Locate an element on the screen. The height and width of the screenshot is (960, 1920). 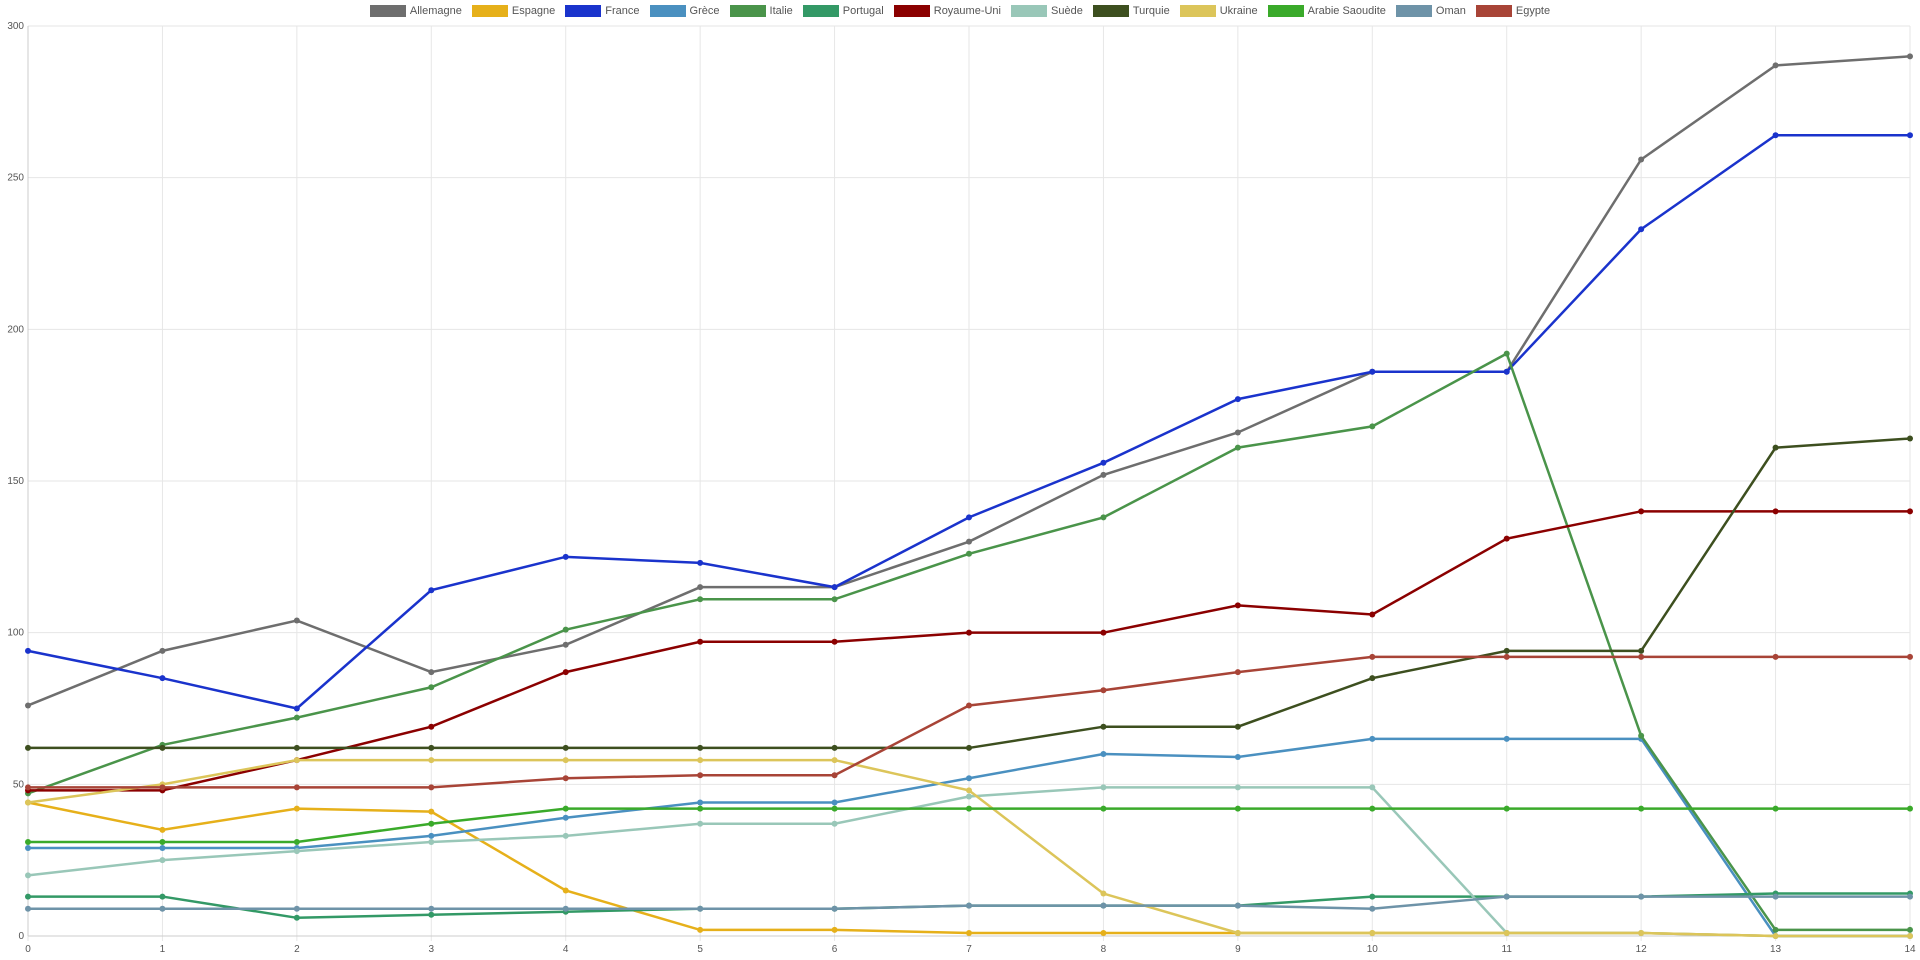
legend-item: Arabie Saoudite is located at coordinates (1326, 11).